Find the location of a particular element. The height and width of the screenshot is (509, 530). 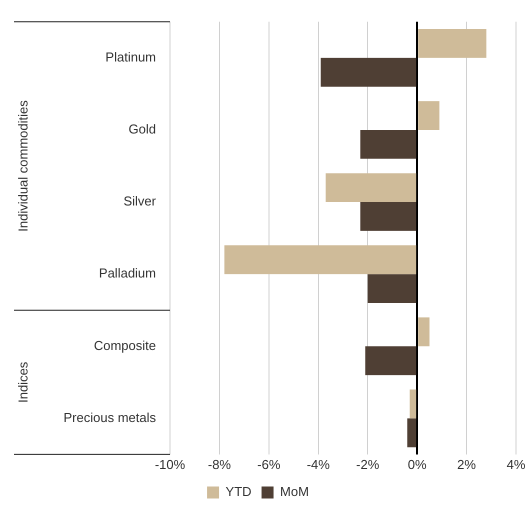

text: Indices is located at coordinates (23, 382).